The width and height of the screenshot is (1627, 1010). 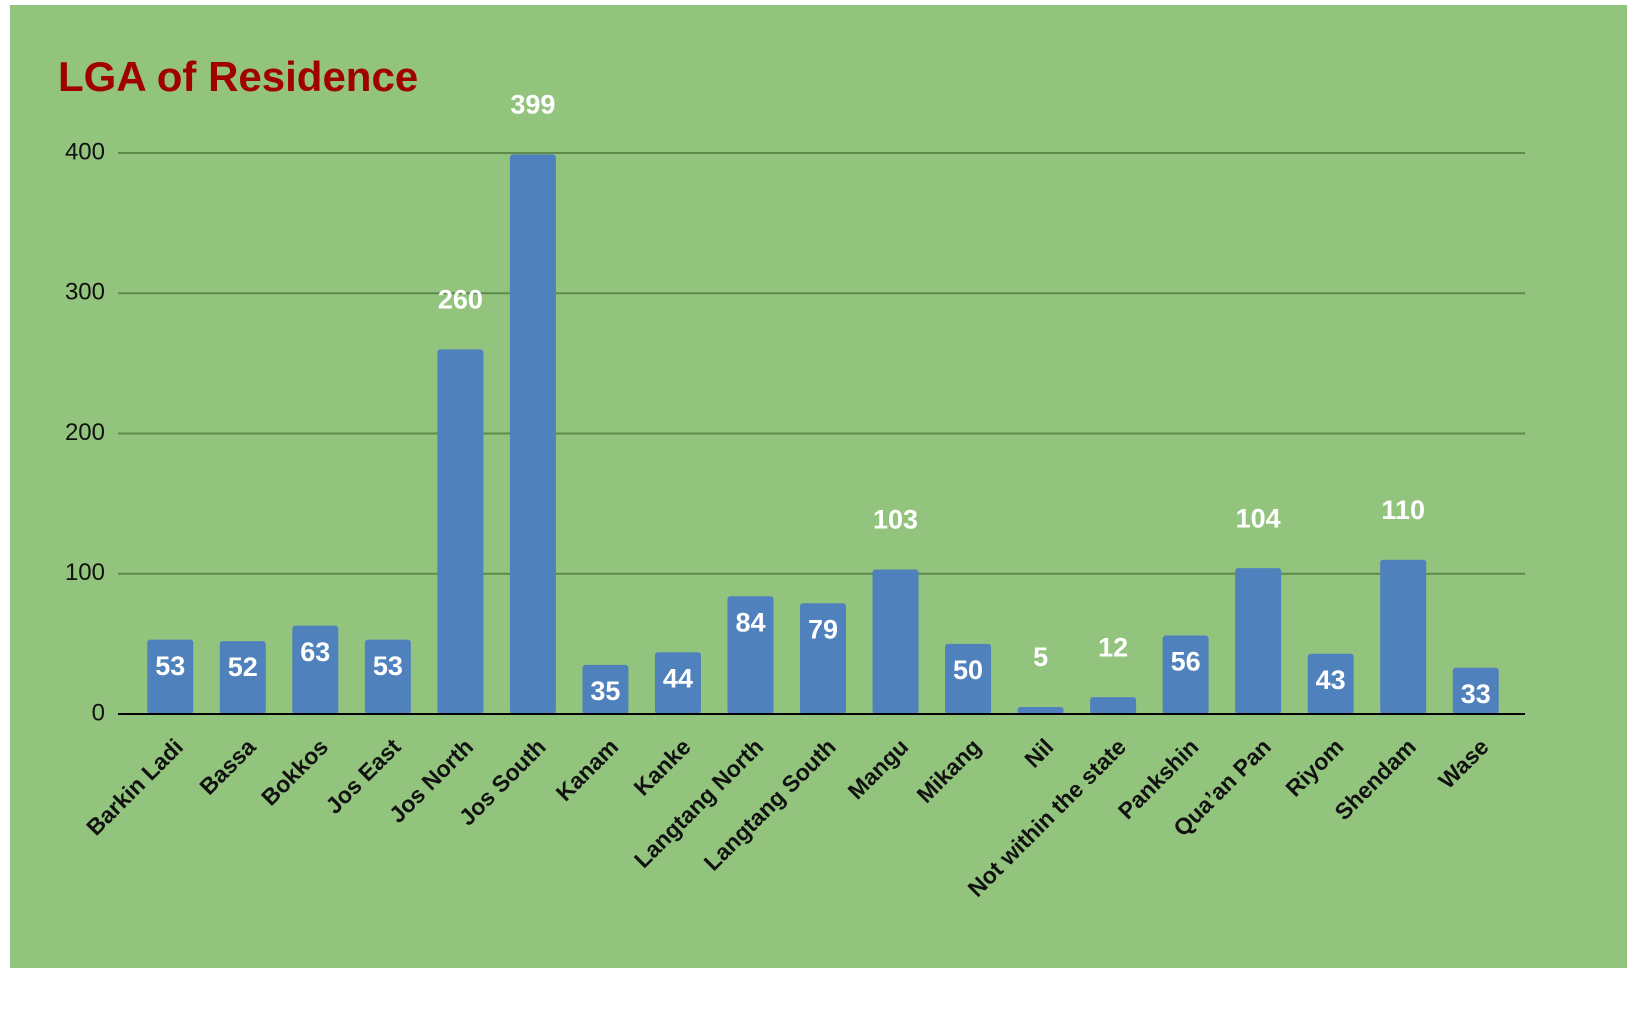 I want to click on data-label: 63, so click(x=315, y=652).